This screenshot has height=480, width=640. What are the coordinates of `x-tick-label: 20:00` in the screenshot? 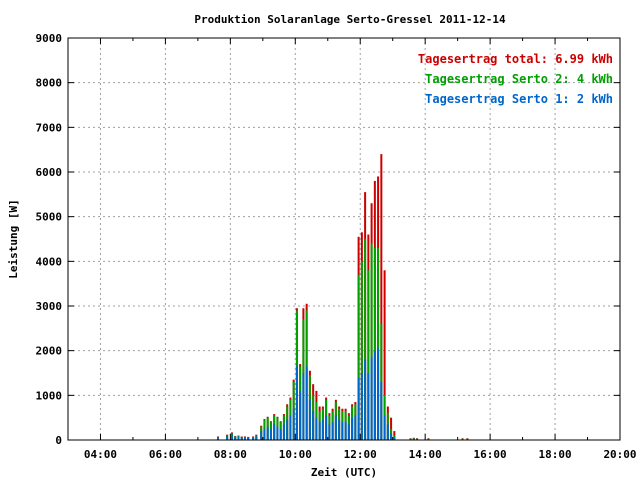 It's located at (619, 454).